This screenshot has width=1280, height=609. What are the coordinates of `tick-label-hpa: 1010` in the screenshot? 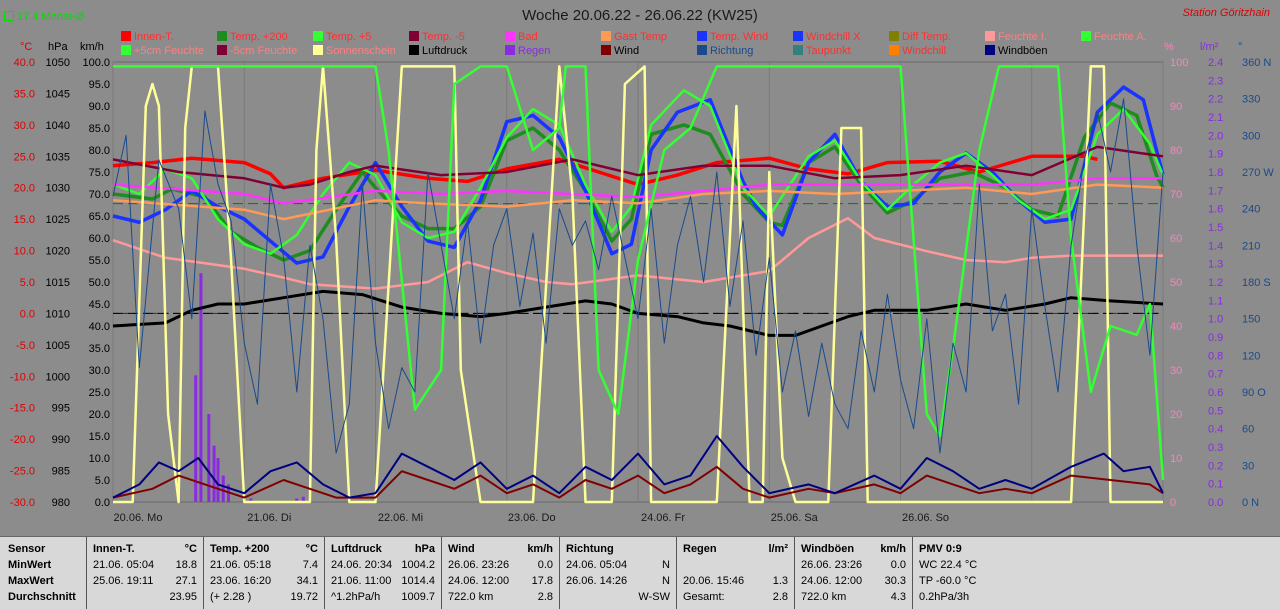 It's located at (58, 314).